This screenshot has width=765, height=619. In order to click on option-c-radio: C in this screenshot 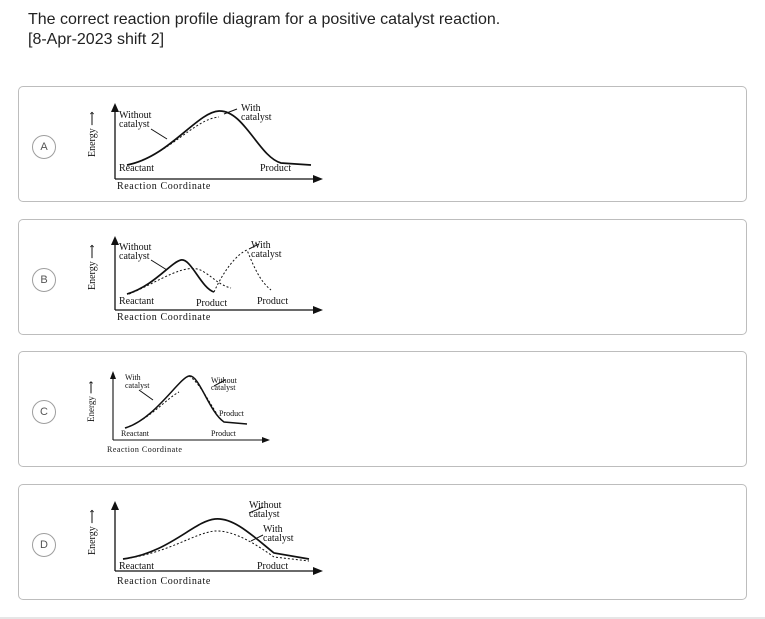, I will do `click(44, 412)`.